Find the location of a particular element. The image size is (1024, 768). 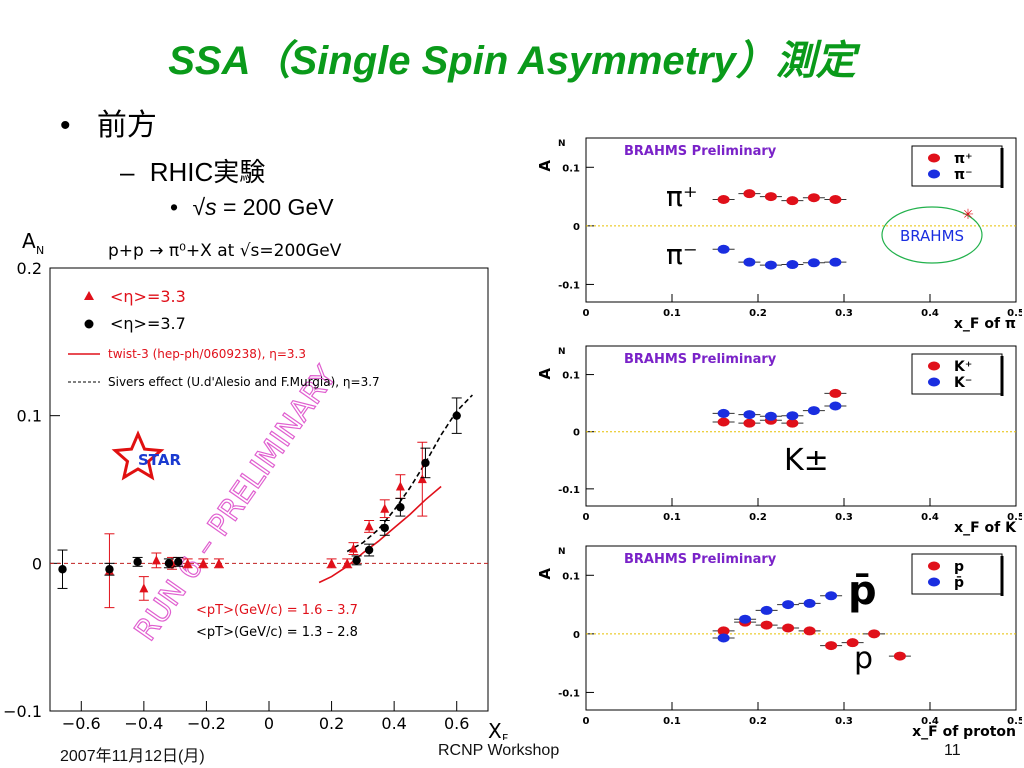

legend-label-twist: twist-3 (hep-ph/0609238), η=3.3 is located at coordinates (207, 354).